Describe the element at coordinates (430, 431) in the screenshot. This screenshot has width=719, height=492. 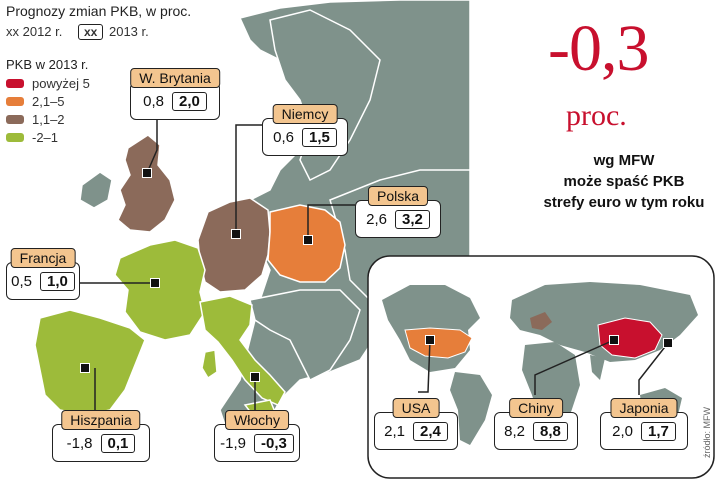
I see `value-2013: 2,4` at that location.